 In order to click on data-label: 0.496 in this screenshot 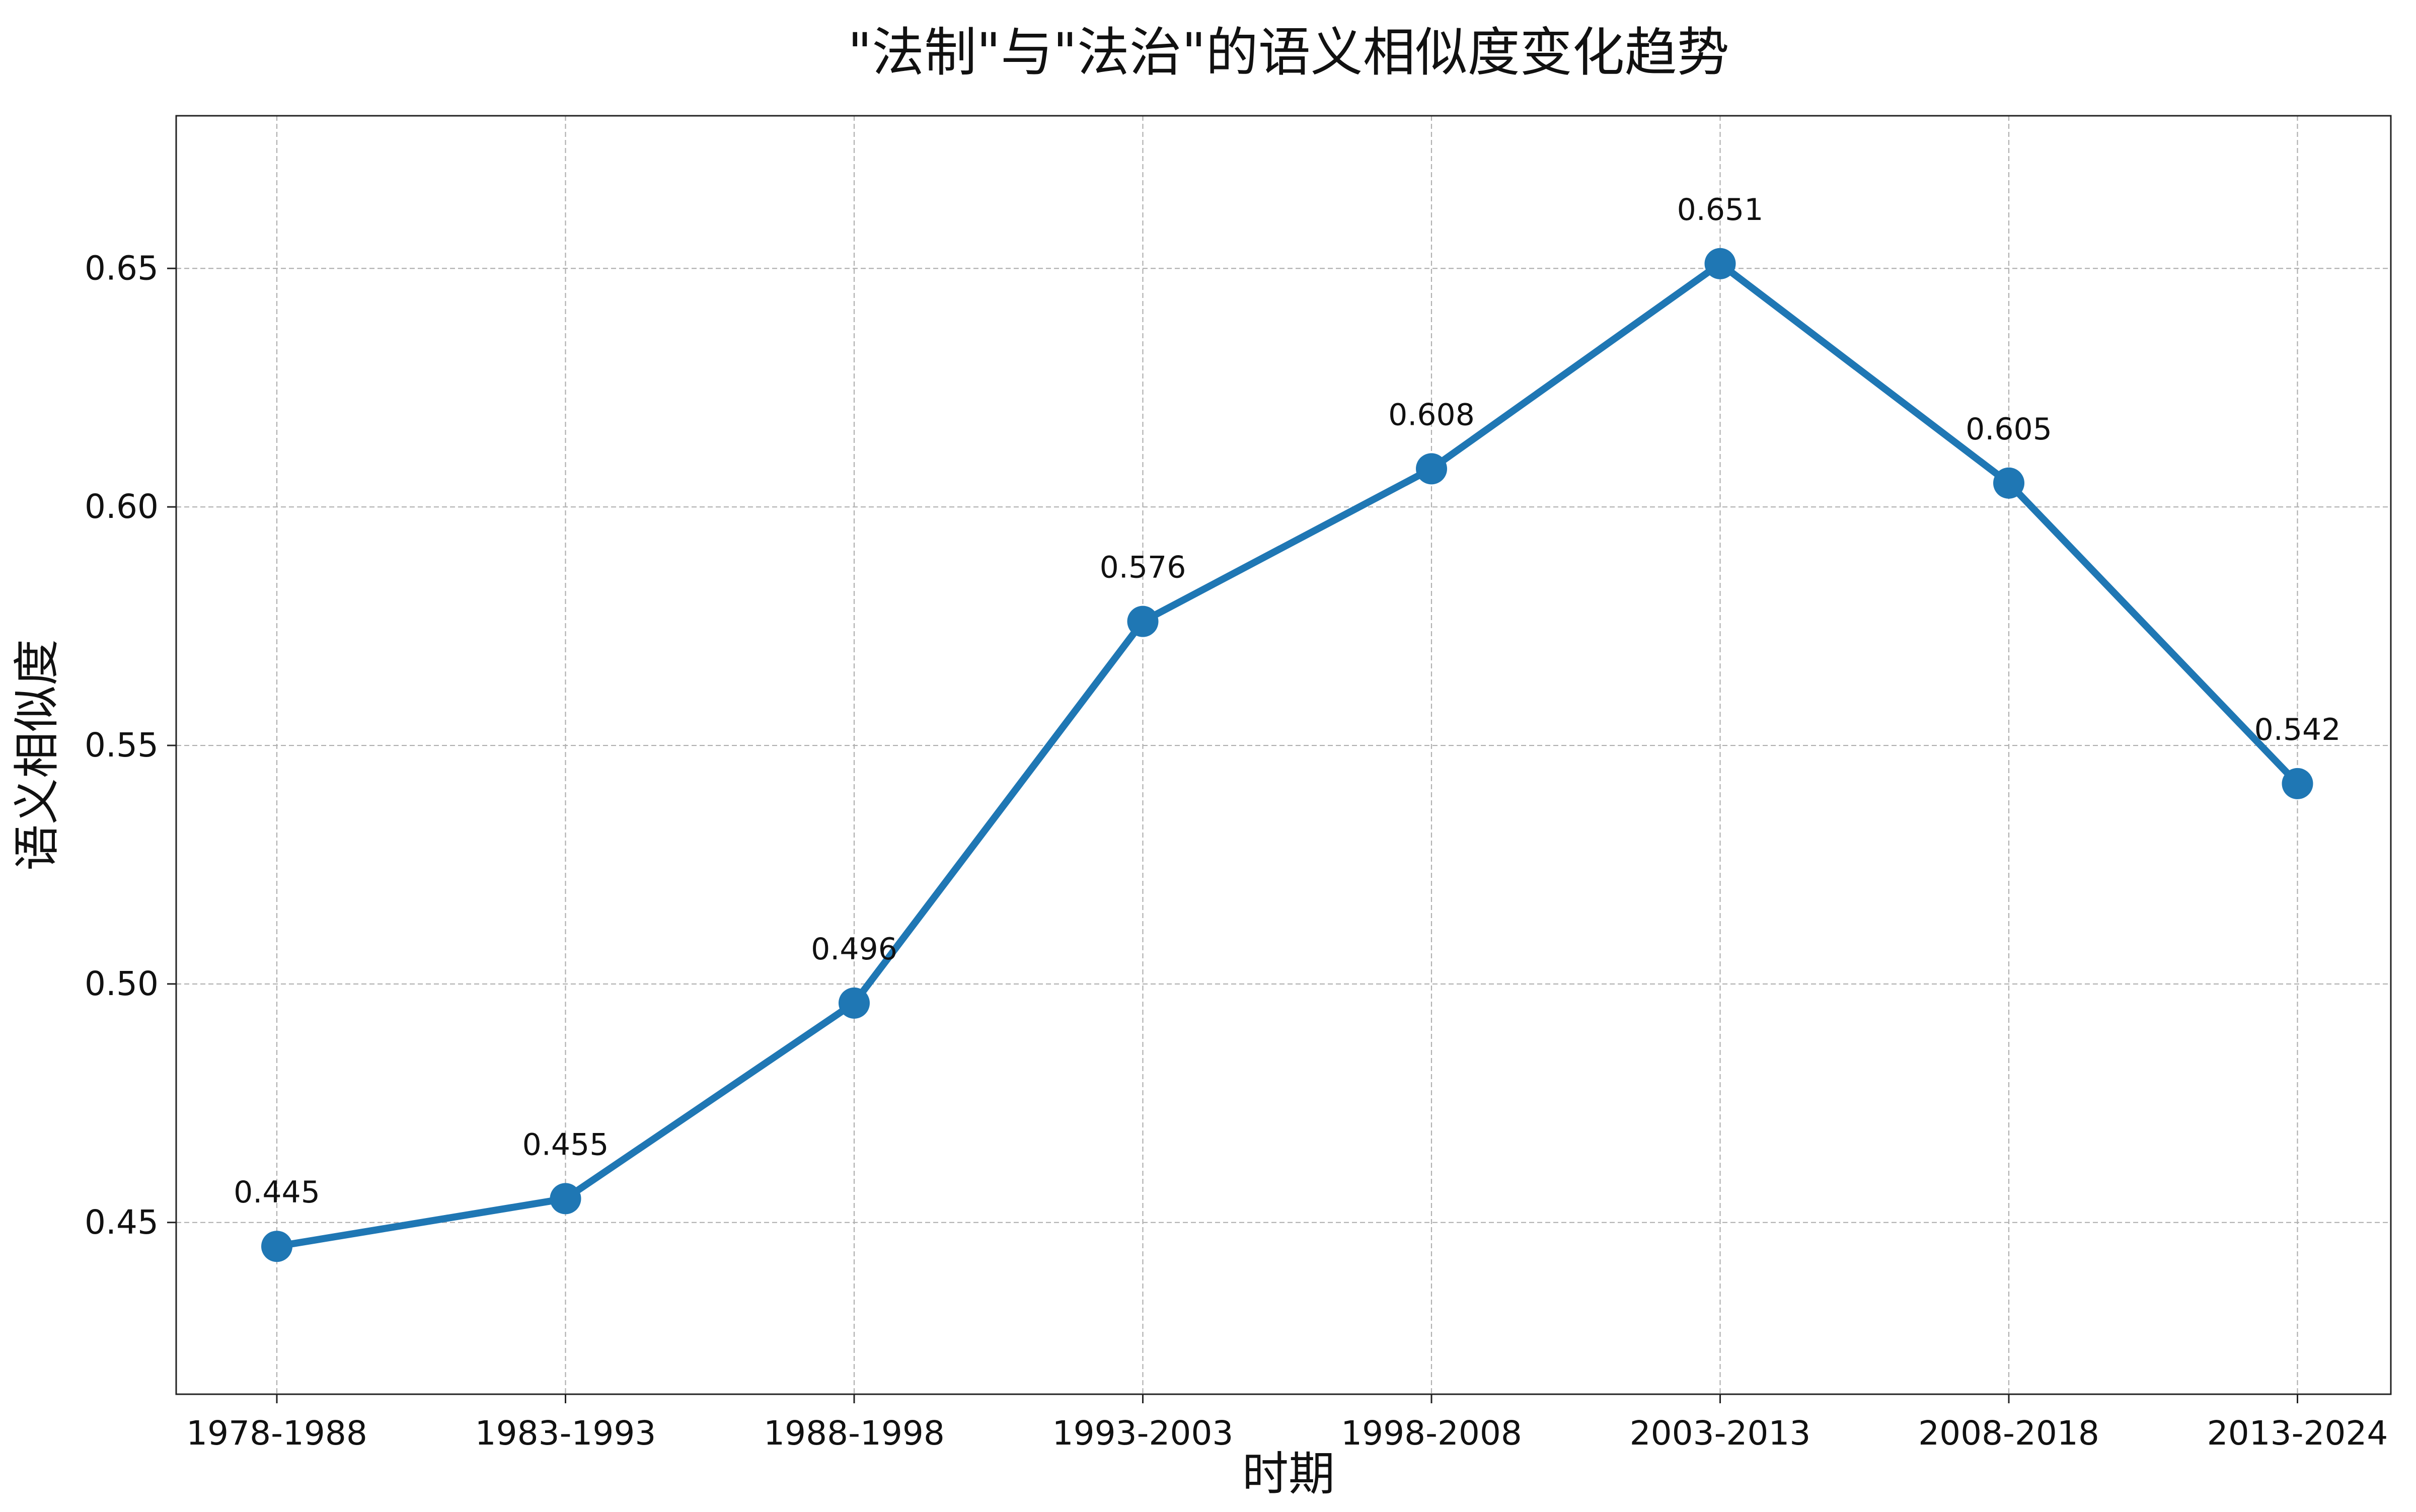, I will do `click(854, 949)`.